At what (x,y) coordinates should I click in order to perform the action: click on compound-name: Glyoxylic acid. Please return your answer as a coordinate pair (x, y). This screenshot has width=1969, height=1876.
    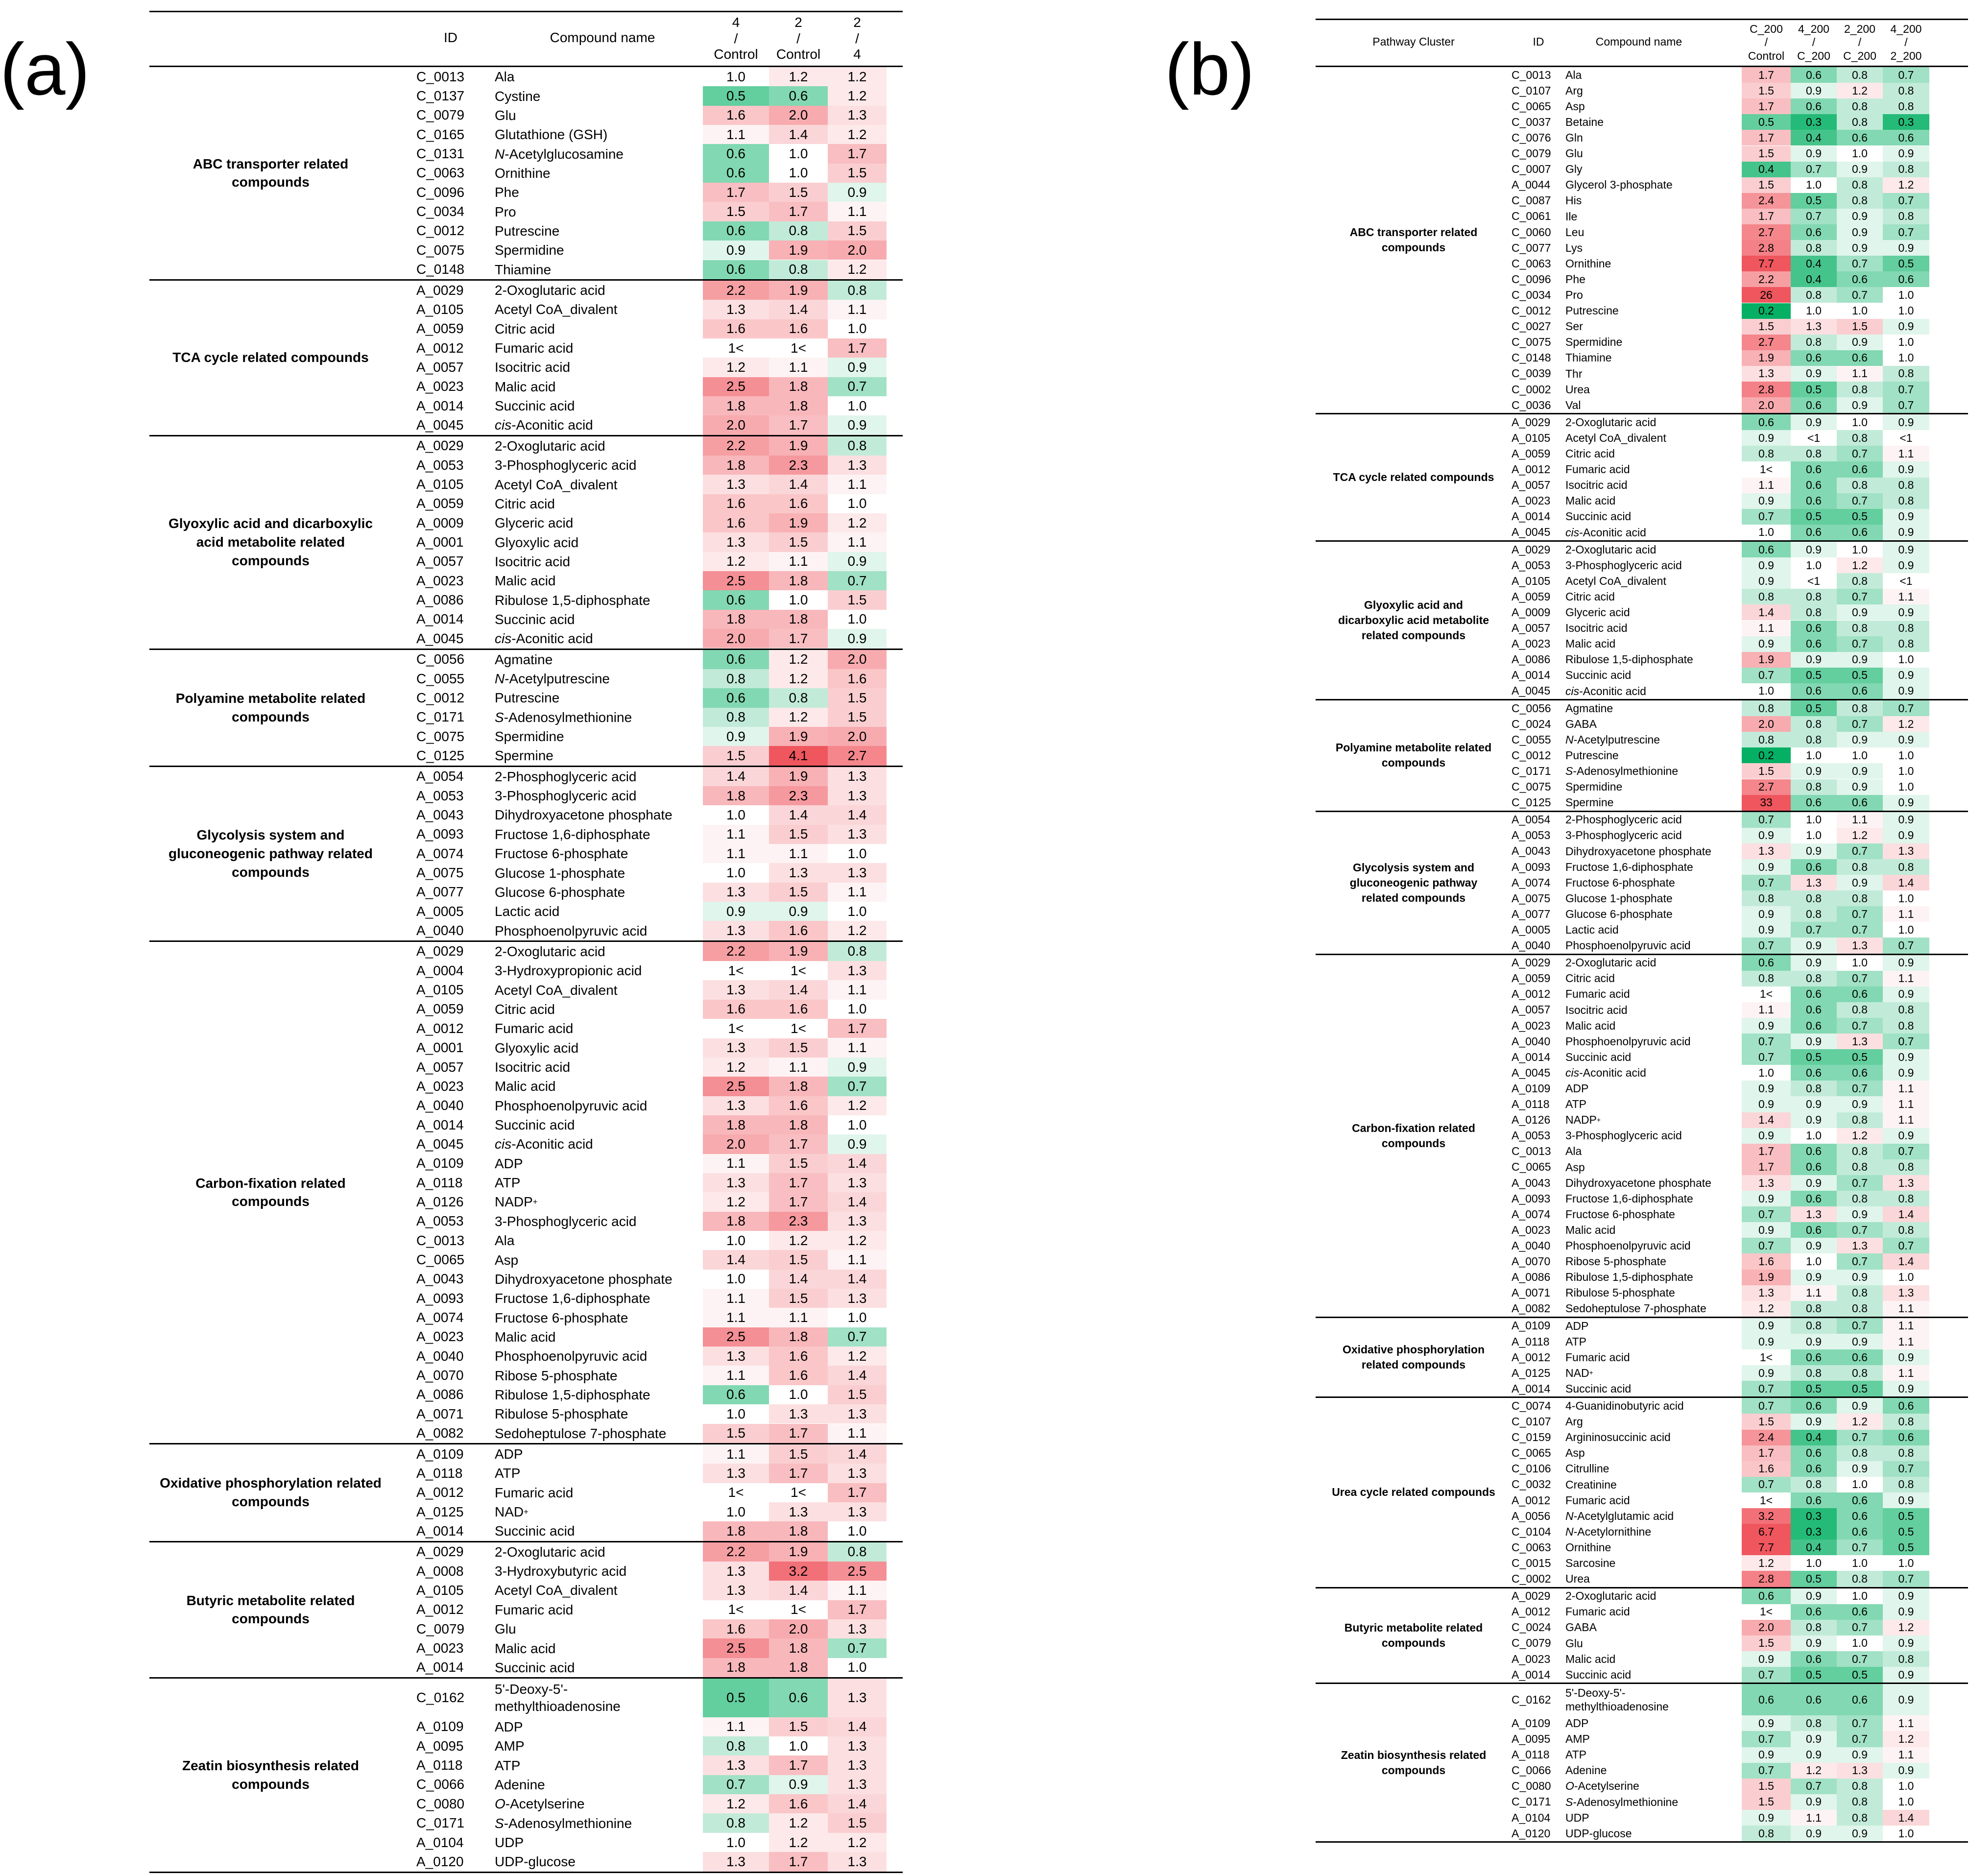
    Looking at the image, I should click on (537, 542).